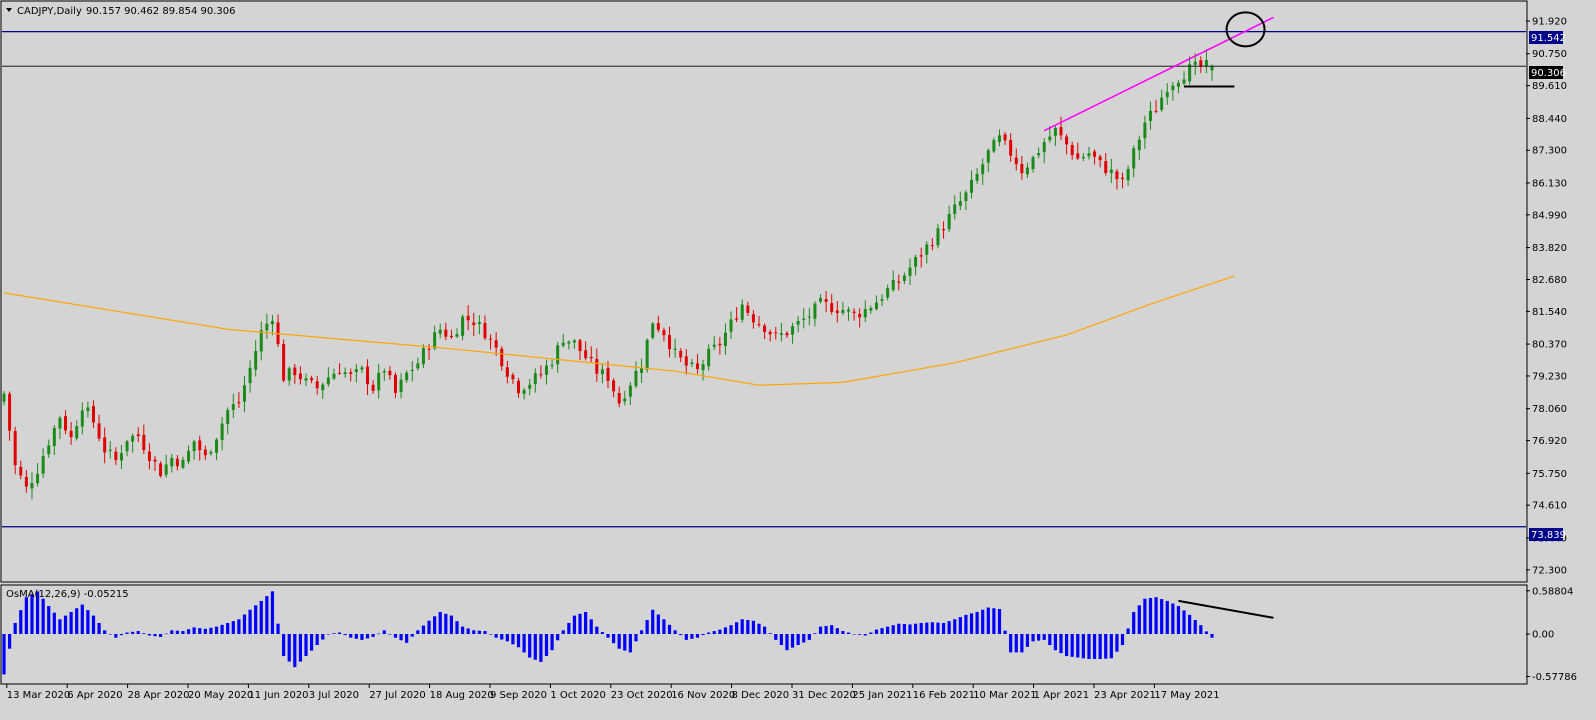 The width and height of the screenshot is (1596, 720). Describe the element at coordinates (638, 633) in the screenshot. I see `indicator-layer` at that location.